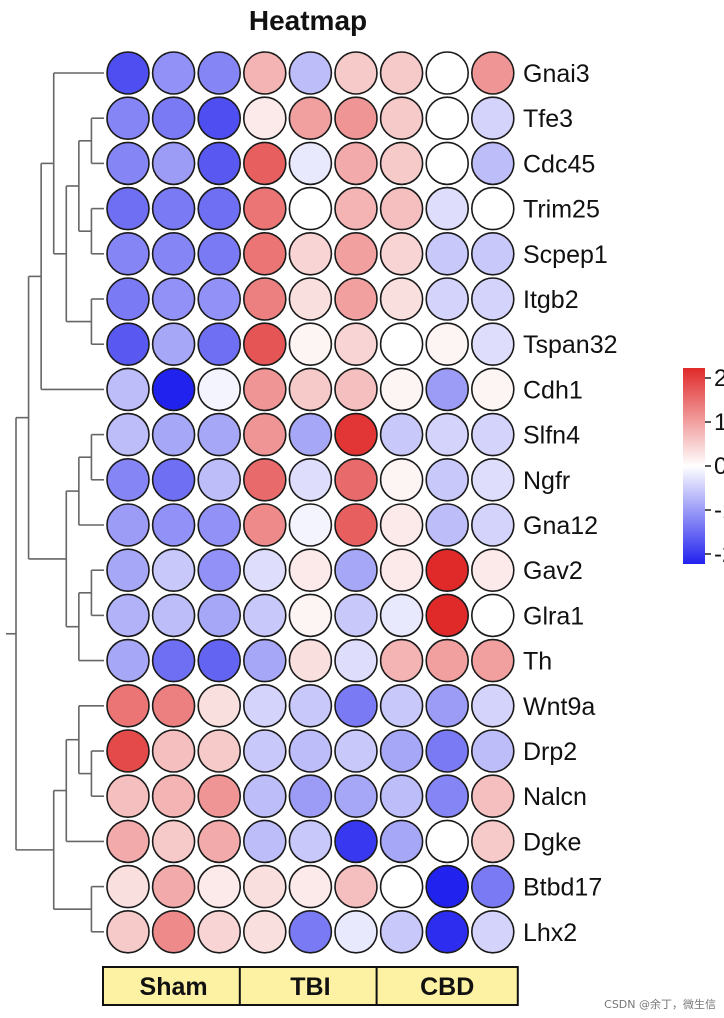 This screenshot has height=1018, width=724. I want to click on row-label-scpep1: Scpep1, so click(565, 255).